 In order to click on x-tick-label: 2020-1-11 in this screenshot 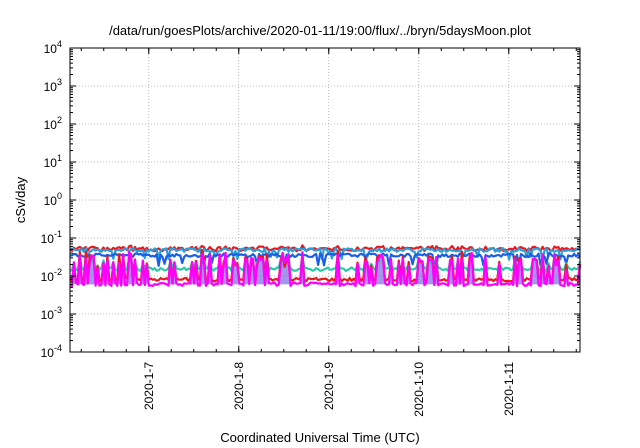, I will do `click(509, 389)`.